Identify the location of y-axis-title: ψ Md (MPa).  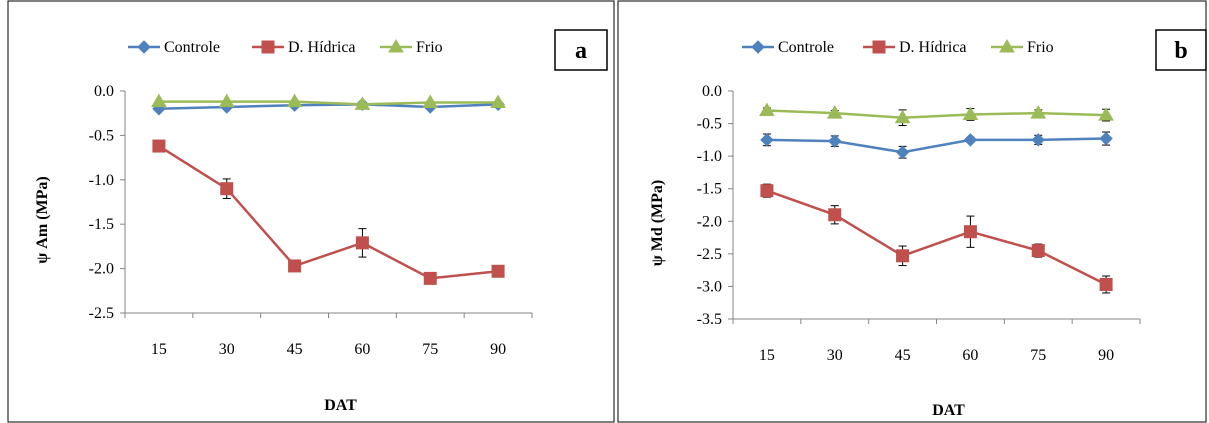
(657, 223).